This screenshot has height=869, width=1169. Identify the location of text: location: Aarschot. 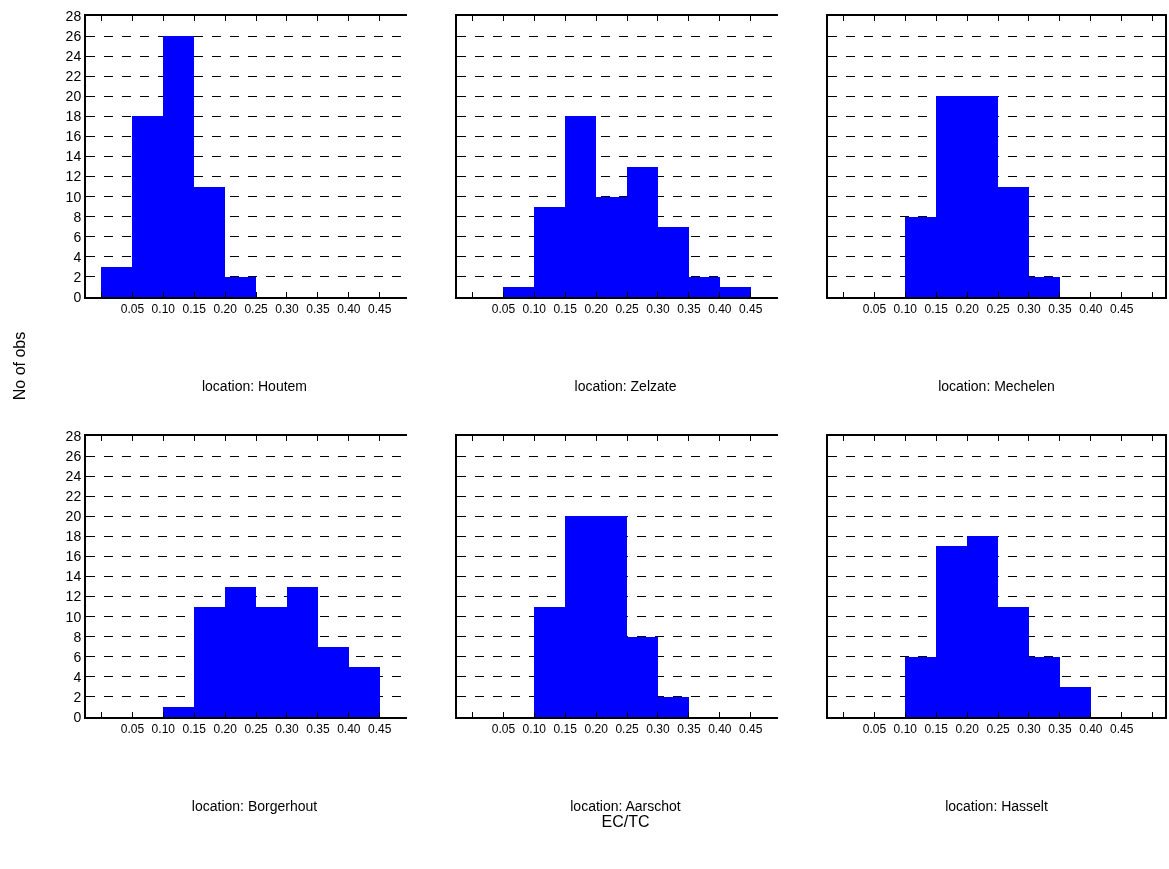
(625, 805).